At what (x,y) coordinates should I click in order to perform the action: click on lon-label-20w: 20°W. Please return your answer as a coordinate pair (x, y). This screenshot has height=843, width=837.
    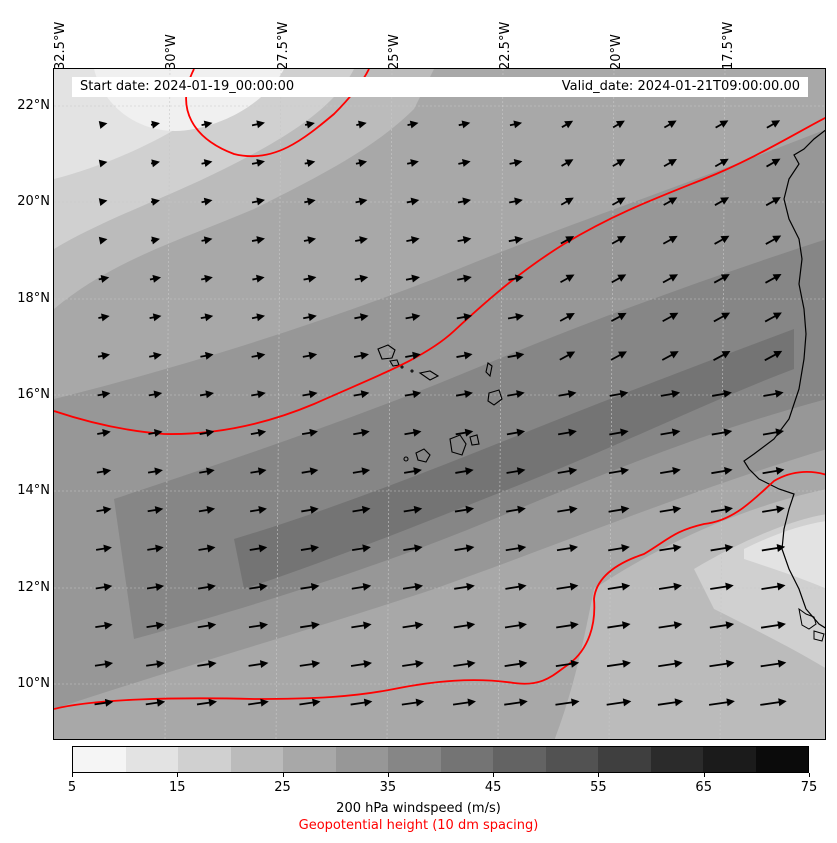
    Looking at the image, I should click on (616, 52).